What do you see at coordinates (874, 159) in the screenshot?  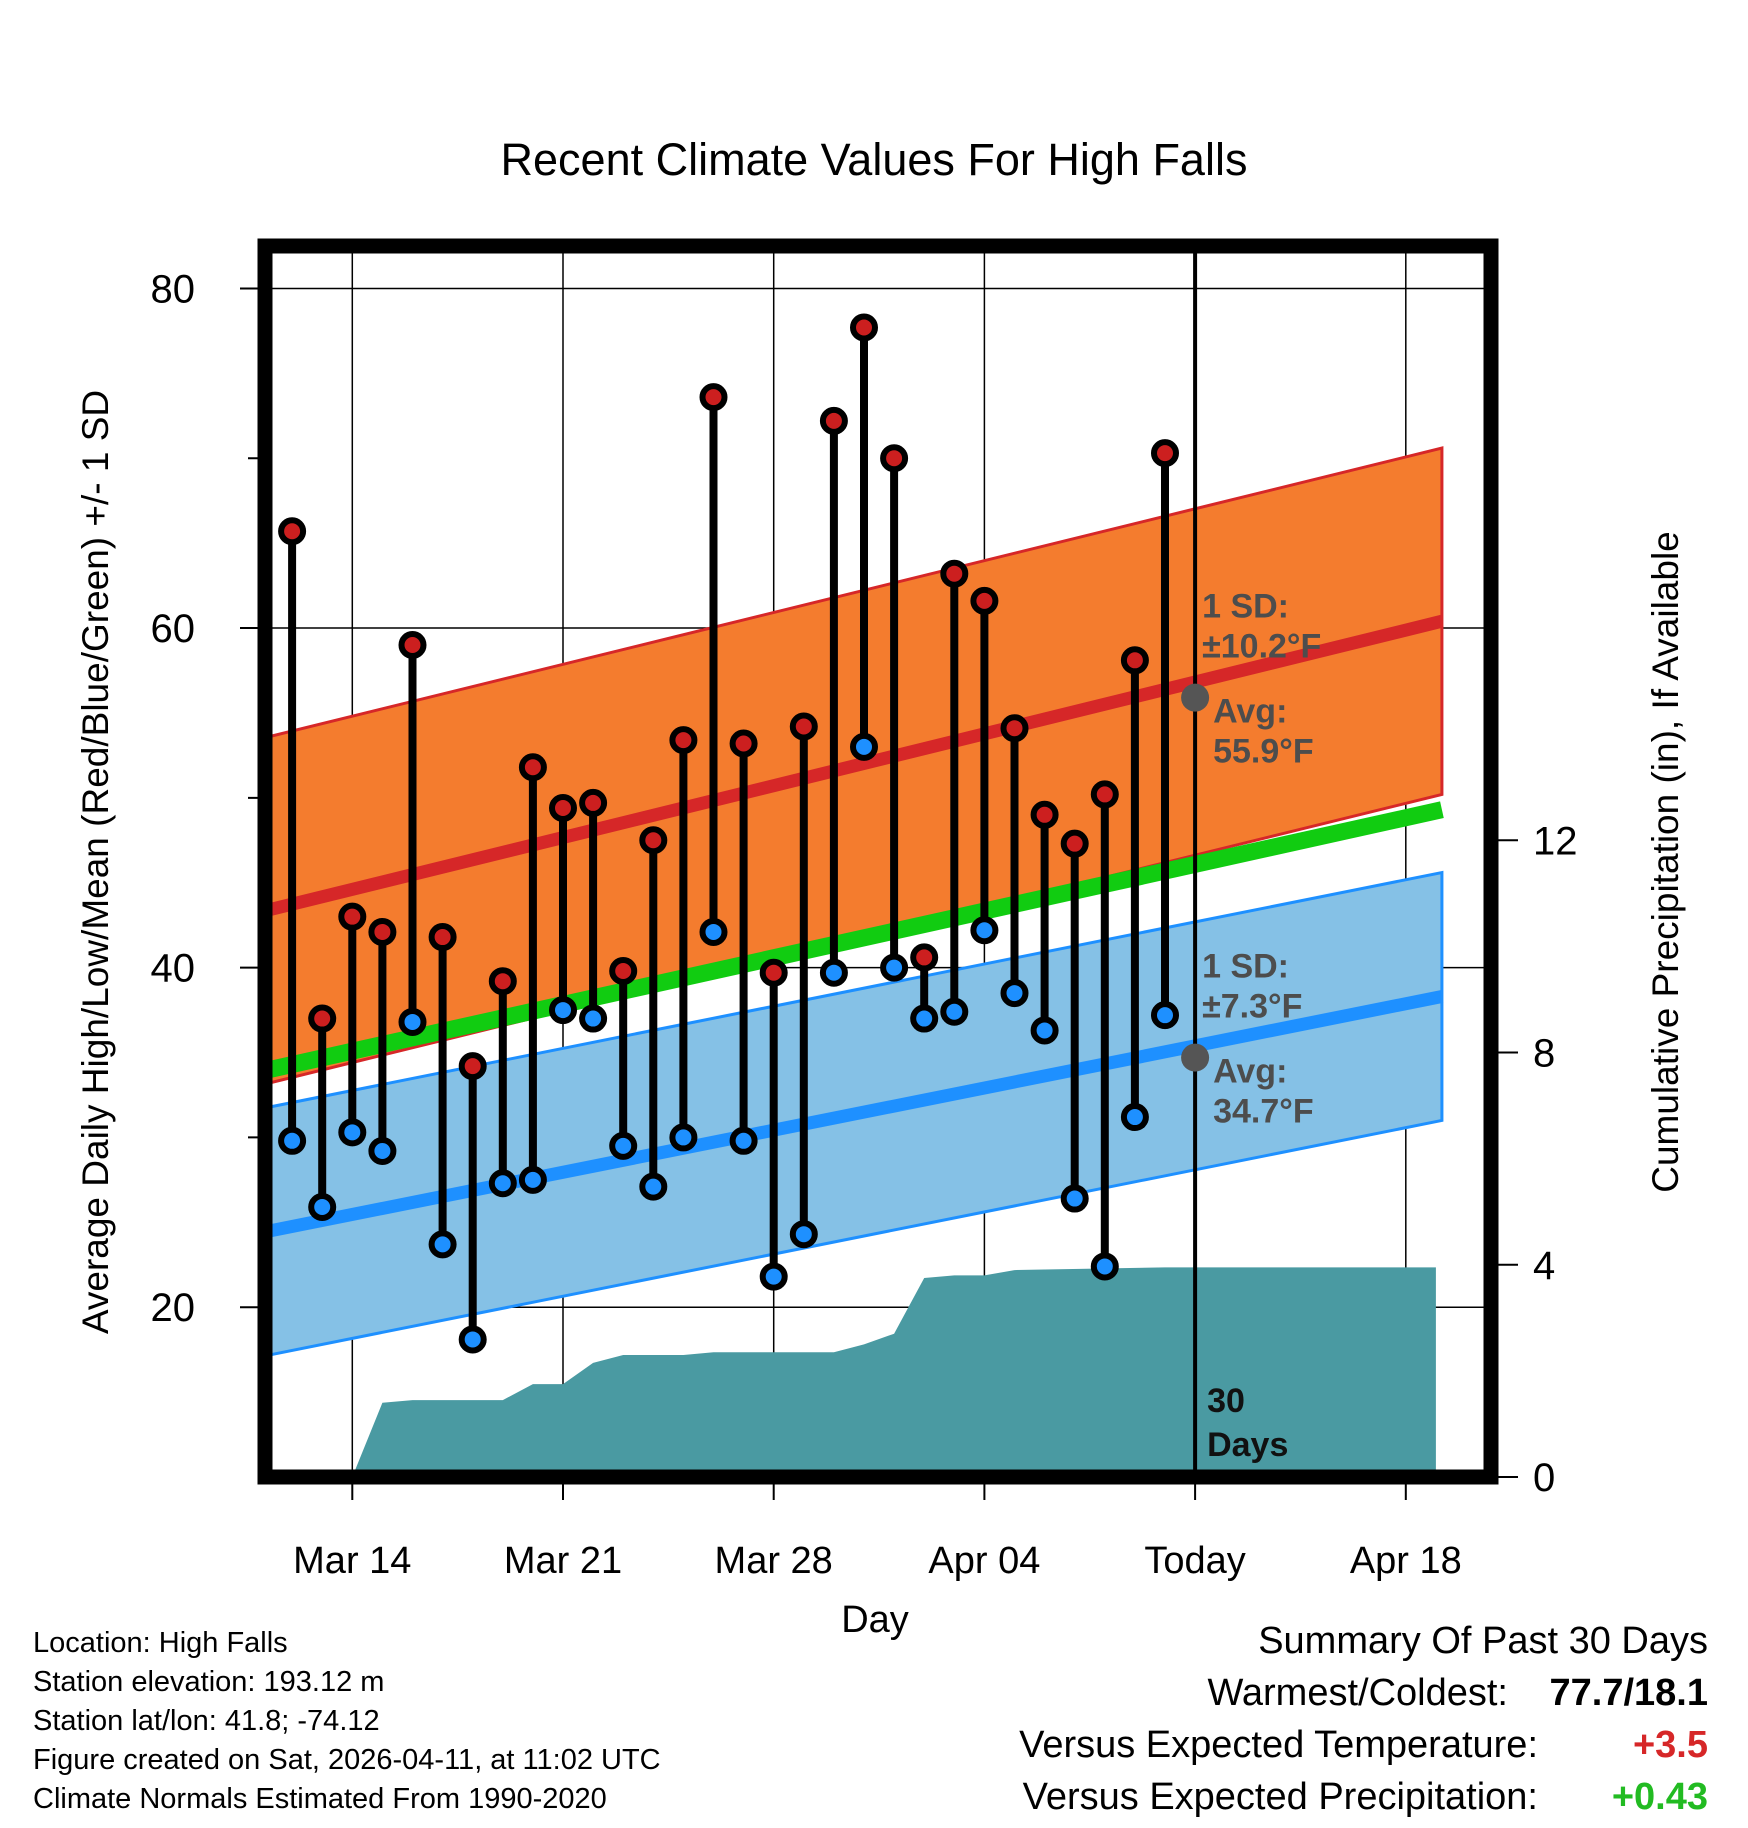 I see `chart-title: Recent Climate Values For High Falls` at bounding box center [874, 159].